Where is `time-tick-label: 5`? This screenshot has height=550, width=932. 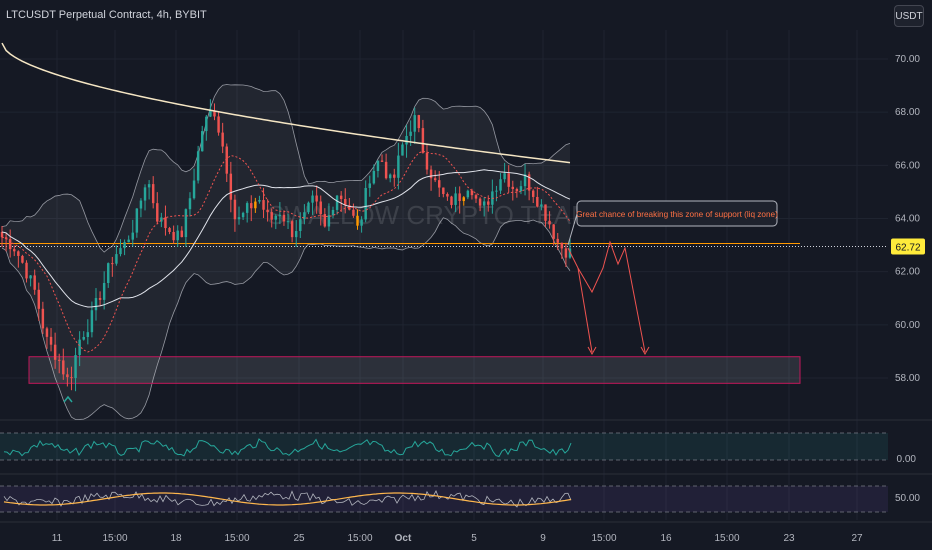 time-tick-label: 5 is located at coordinates (474, 538).